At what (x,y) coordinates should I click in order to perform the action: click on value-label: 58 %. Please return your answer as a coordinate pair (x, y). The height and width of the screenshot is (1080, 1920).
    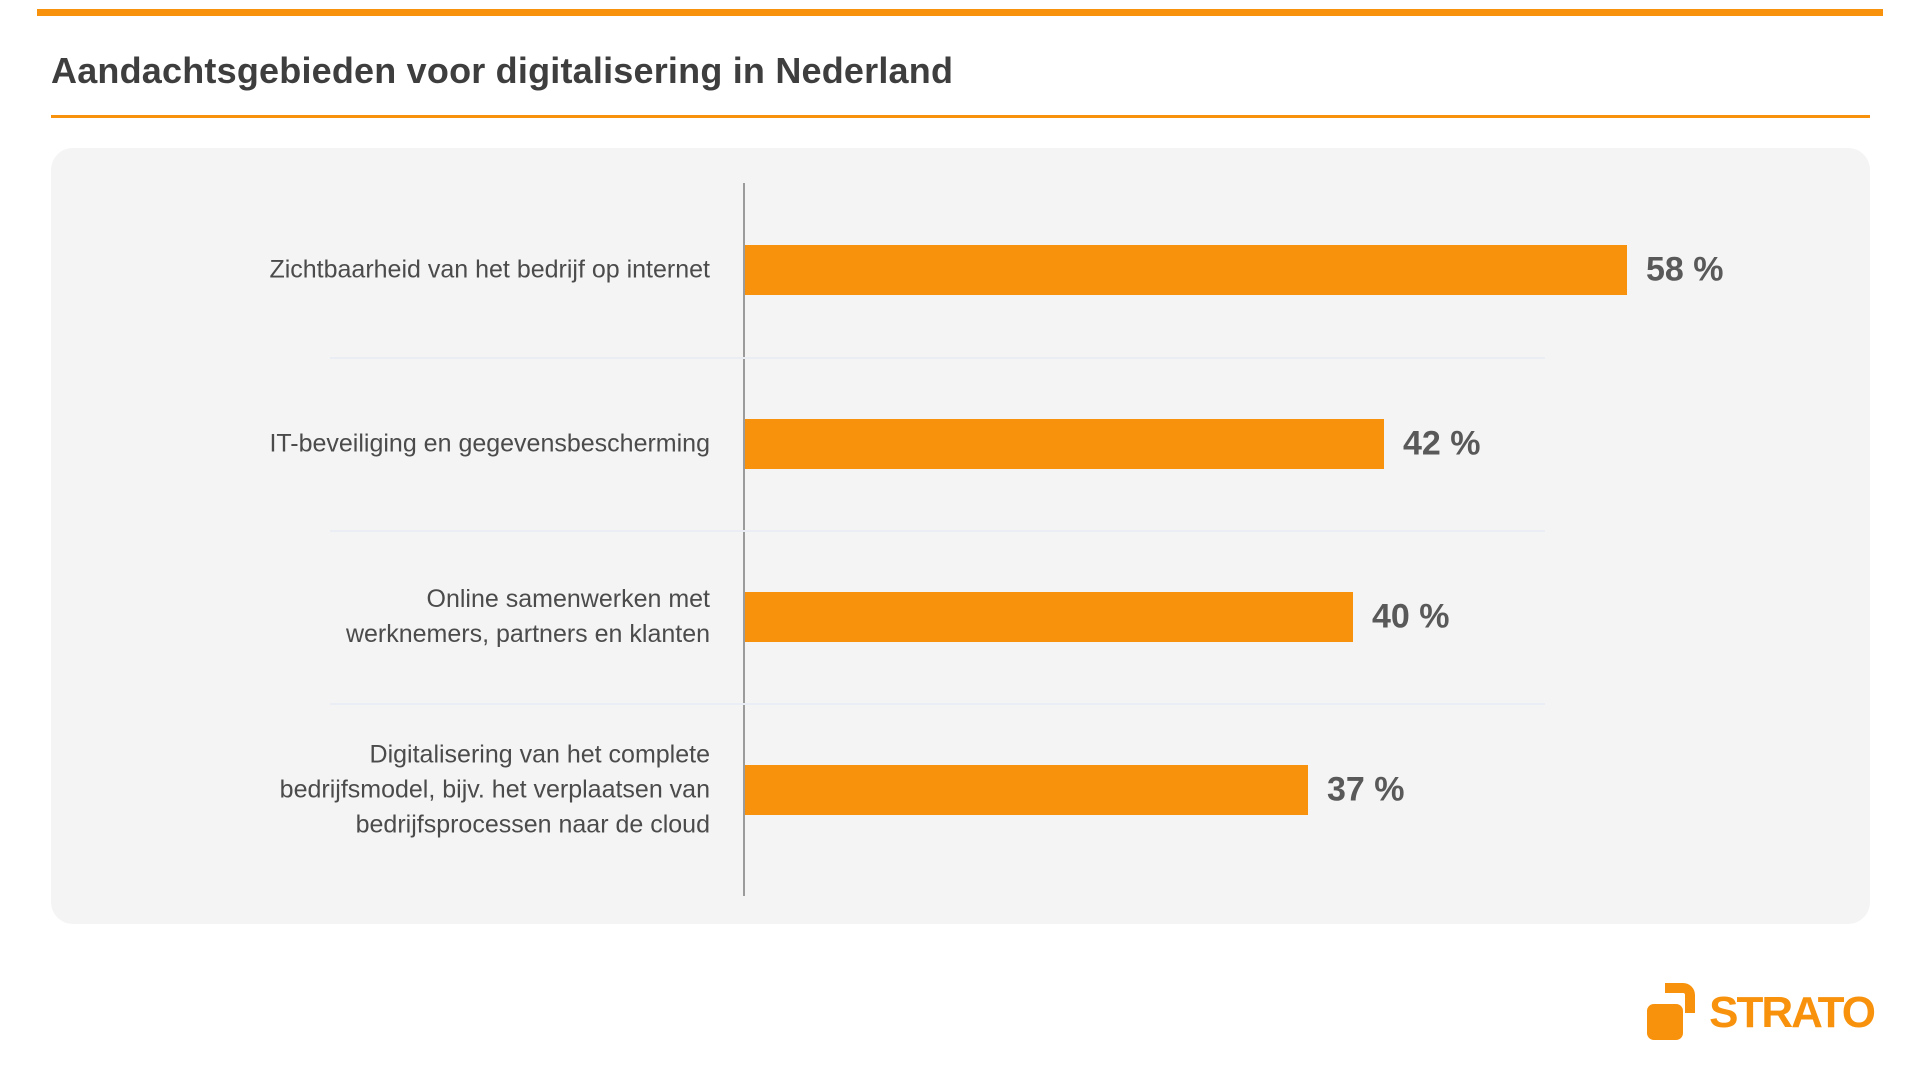
    Looking at the image, I should click on (1685, 269).